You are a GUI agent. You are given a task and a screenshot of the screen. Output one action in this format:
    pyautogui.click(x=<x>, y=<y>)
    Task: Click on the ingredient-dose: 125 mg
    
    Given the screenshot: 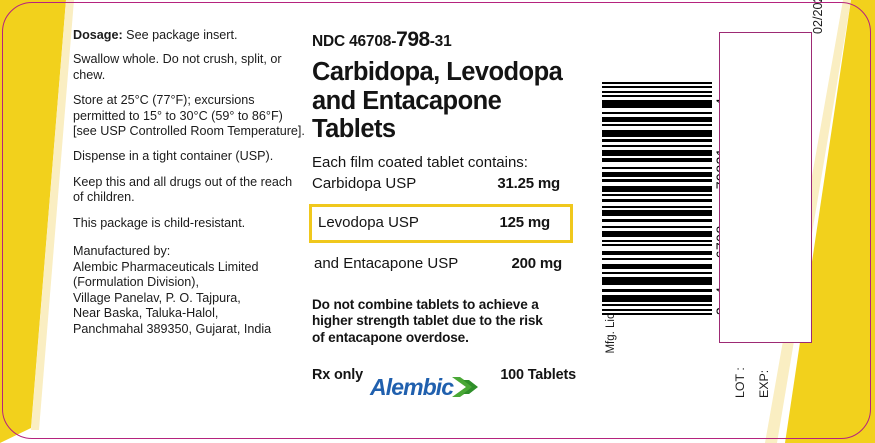 What is the action you would take?
    pyautogui.click(x=525, y=222)
    